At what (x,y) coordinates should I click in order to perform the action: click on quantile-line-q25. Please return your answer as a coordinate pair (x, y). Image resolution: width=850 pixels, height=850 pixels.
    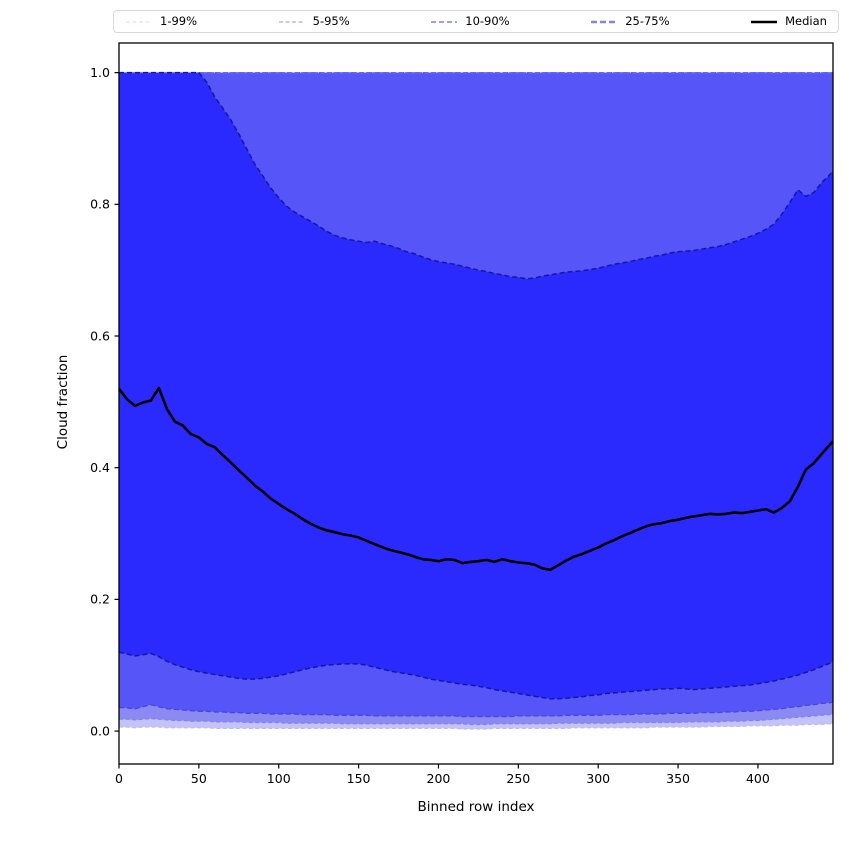
    Looking at the image, I should click on (476, 675).